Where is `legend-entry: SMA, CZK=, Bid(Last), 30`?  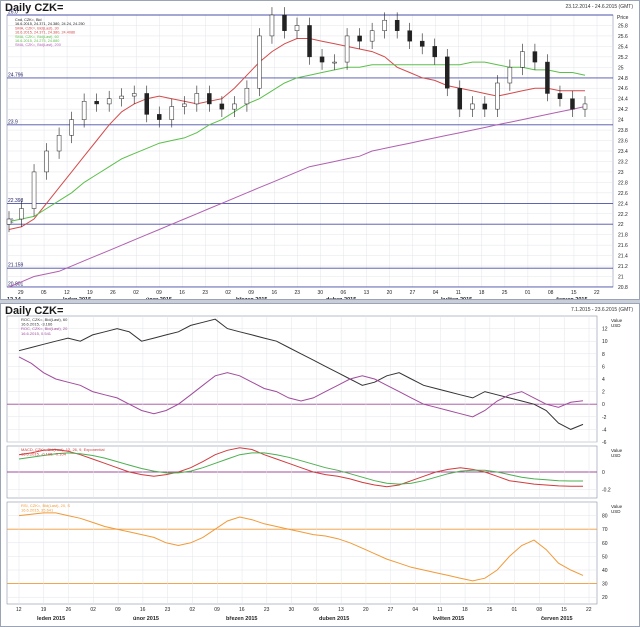 legend-entry: SMA, CZK=, Bid(Last), 30 is located at coordinates (37, 28).